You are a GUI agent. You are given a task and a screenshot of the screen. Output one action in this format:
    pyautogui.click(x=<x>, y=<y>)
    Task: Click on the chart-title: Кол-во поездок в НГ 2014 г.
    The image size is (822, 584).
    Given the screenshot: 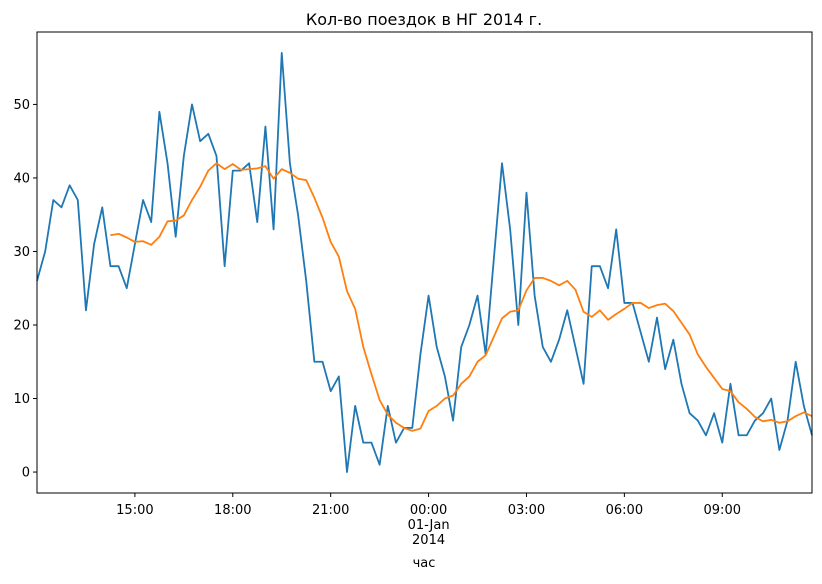 What is the action you would take?
    pyautogui.click(x=424, y=19)
    